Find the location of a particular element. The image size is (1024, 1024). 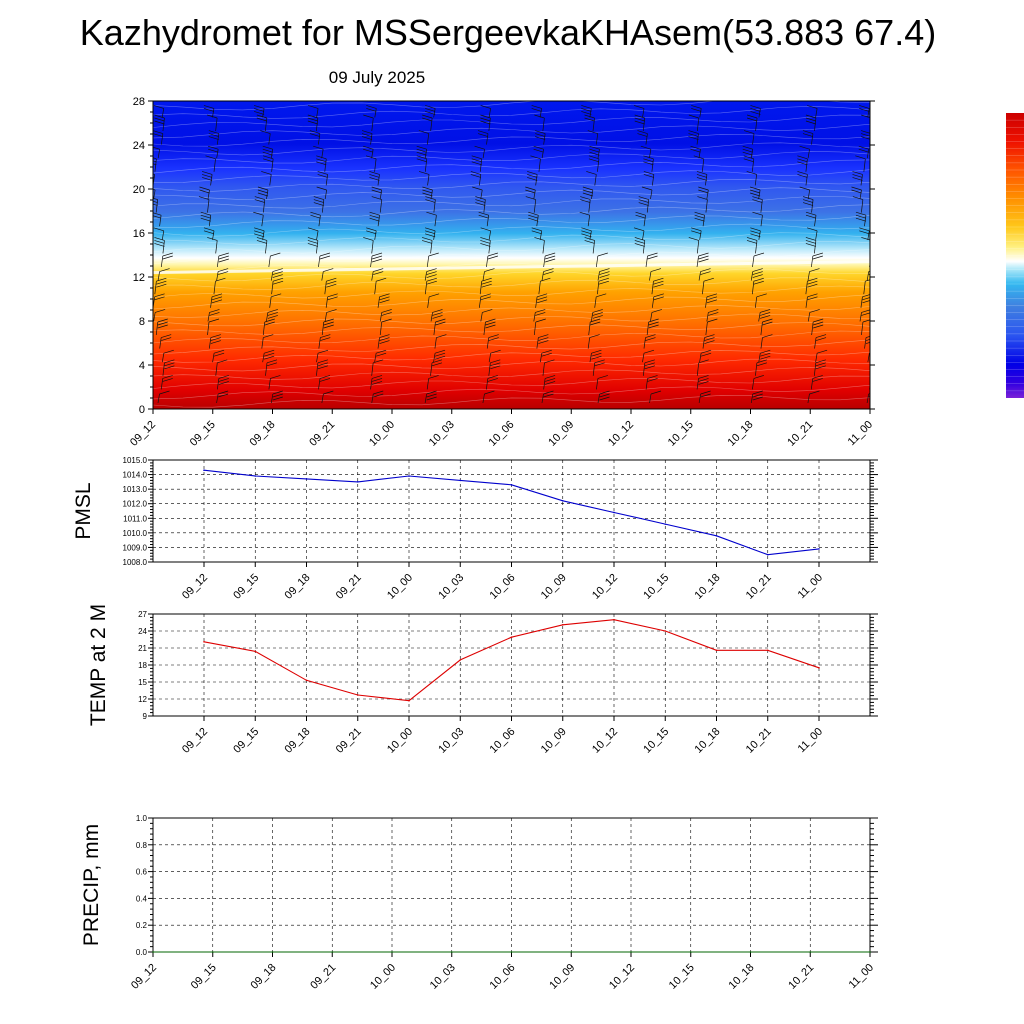

y-tick-label: 1011.0 is located at coordinates (135, 518).